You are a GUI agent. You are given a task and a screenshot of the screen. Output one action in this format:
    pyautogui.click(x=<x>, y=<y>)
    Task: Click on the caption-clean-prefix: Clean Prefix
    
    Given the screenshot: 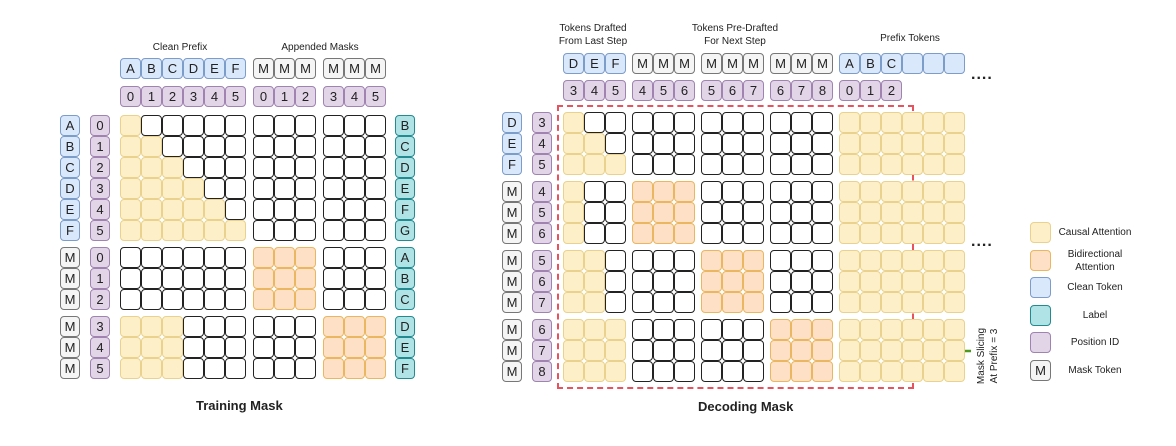 What is the action you would take?
    pyautogui.click(x=180, y=47)
    